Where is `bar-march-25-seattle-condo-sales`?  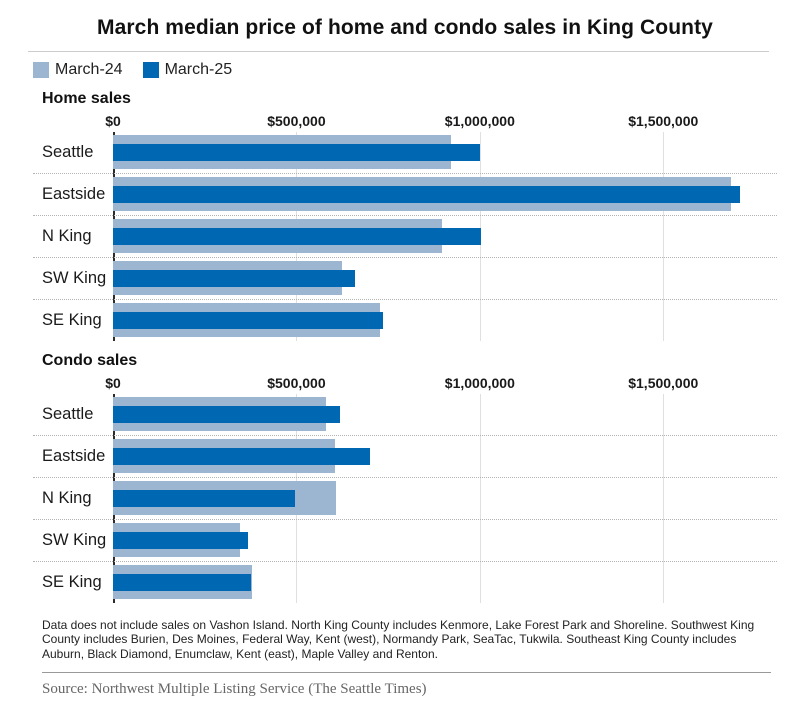 bar-march-25-seattle-condo-sales is located at coordinates (227, 414).